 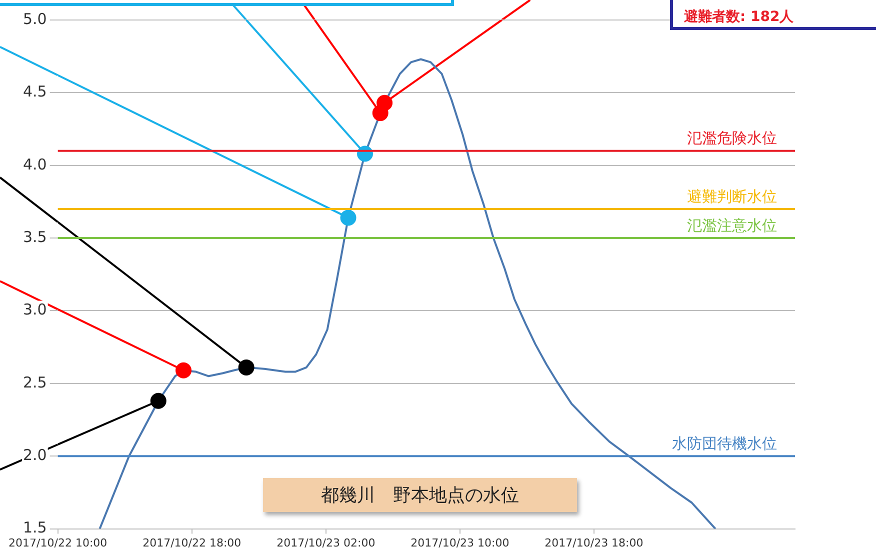 I want to click on ref-line-label: 水防団待機水位, so click(x=724, y=443).